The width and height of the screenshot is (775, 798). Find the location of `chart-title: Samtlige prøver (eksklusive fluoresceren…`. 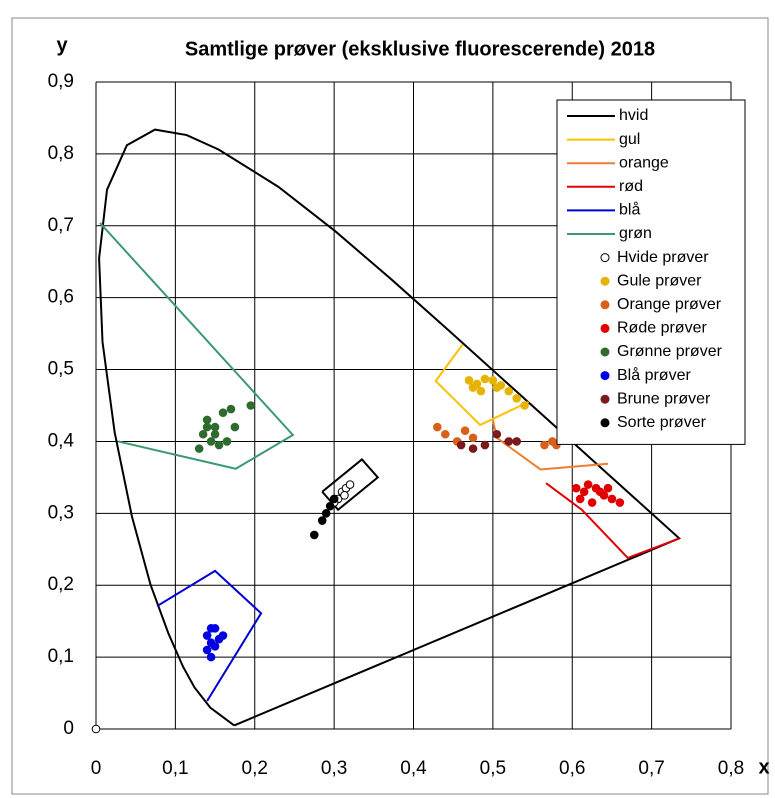

chart-title: Samtlige prøver (eksklusive fluoresceren… is located at coordinates (420, 49).